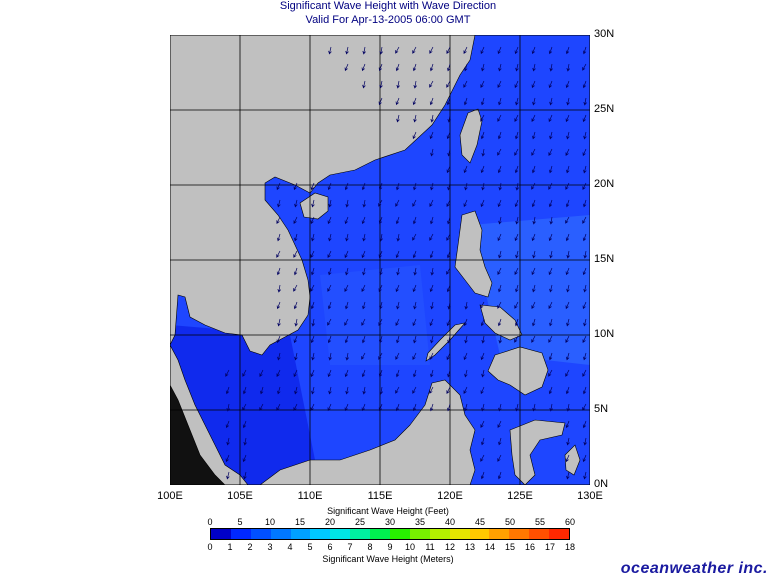 The height and width of the screenshot is (581, 776). I want to click on swell-band-central, so click(375, 315).